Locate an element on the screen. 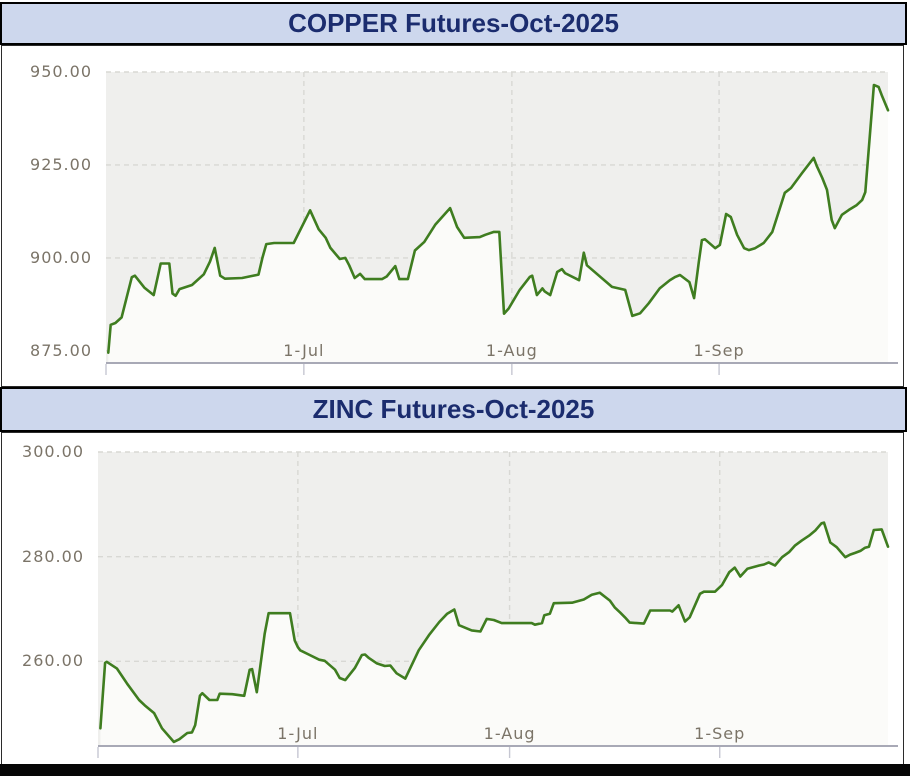  y-axis-label: 950.00 is located at coordinates (61, 71).